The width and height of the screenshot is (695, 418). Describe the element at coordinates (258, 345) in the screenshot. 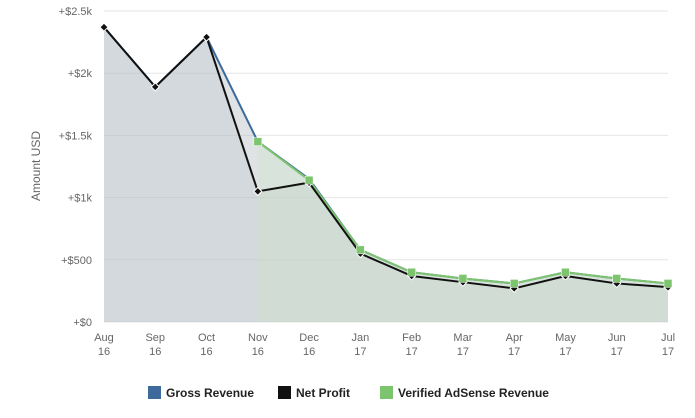

I see `x-tick-label: Nov 16` at that location.